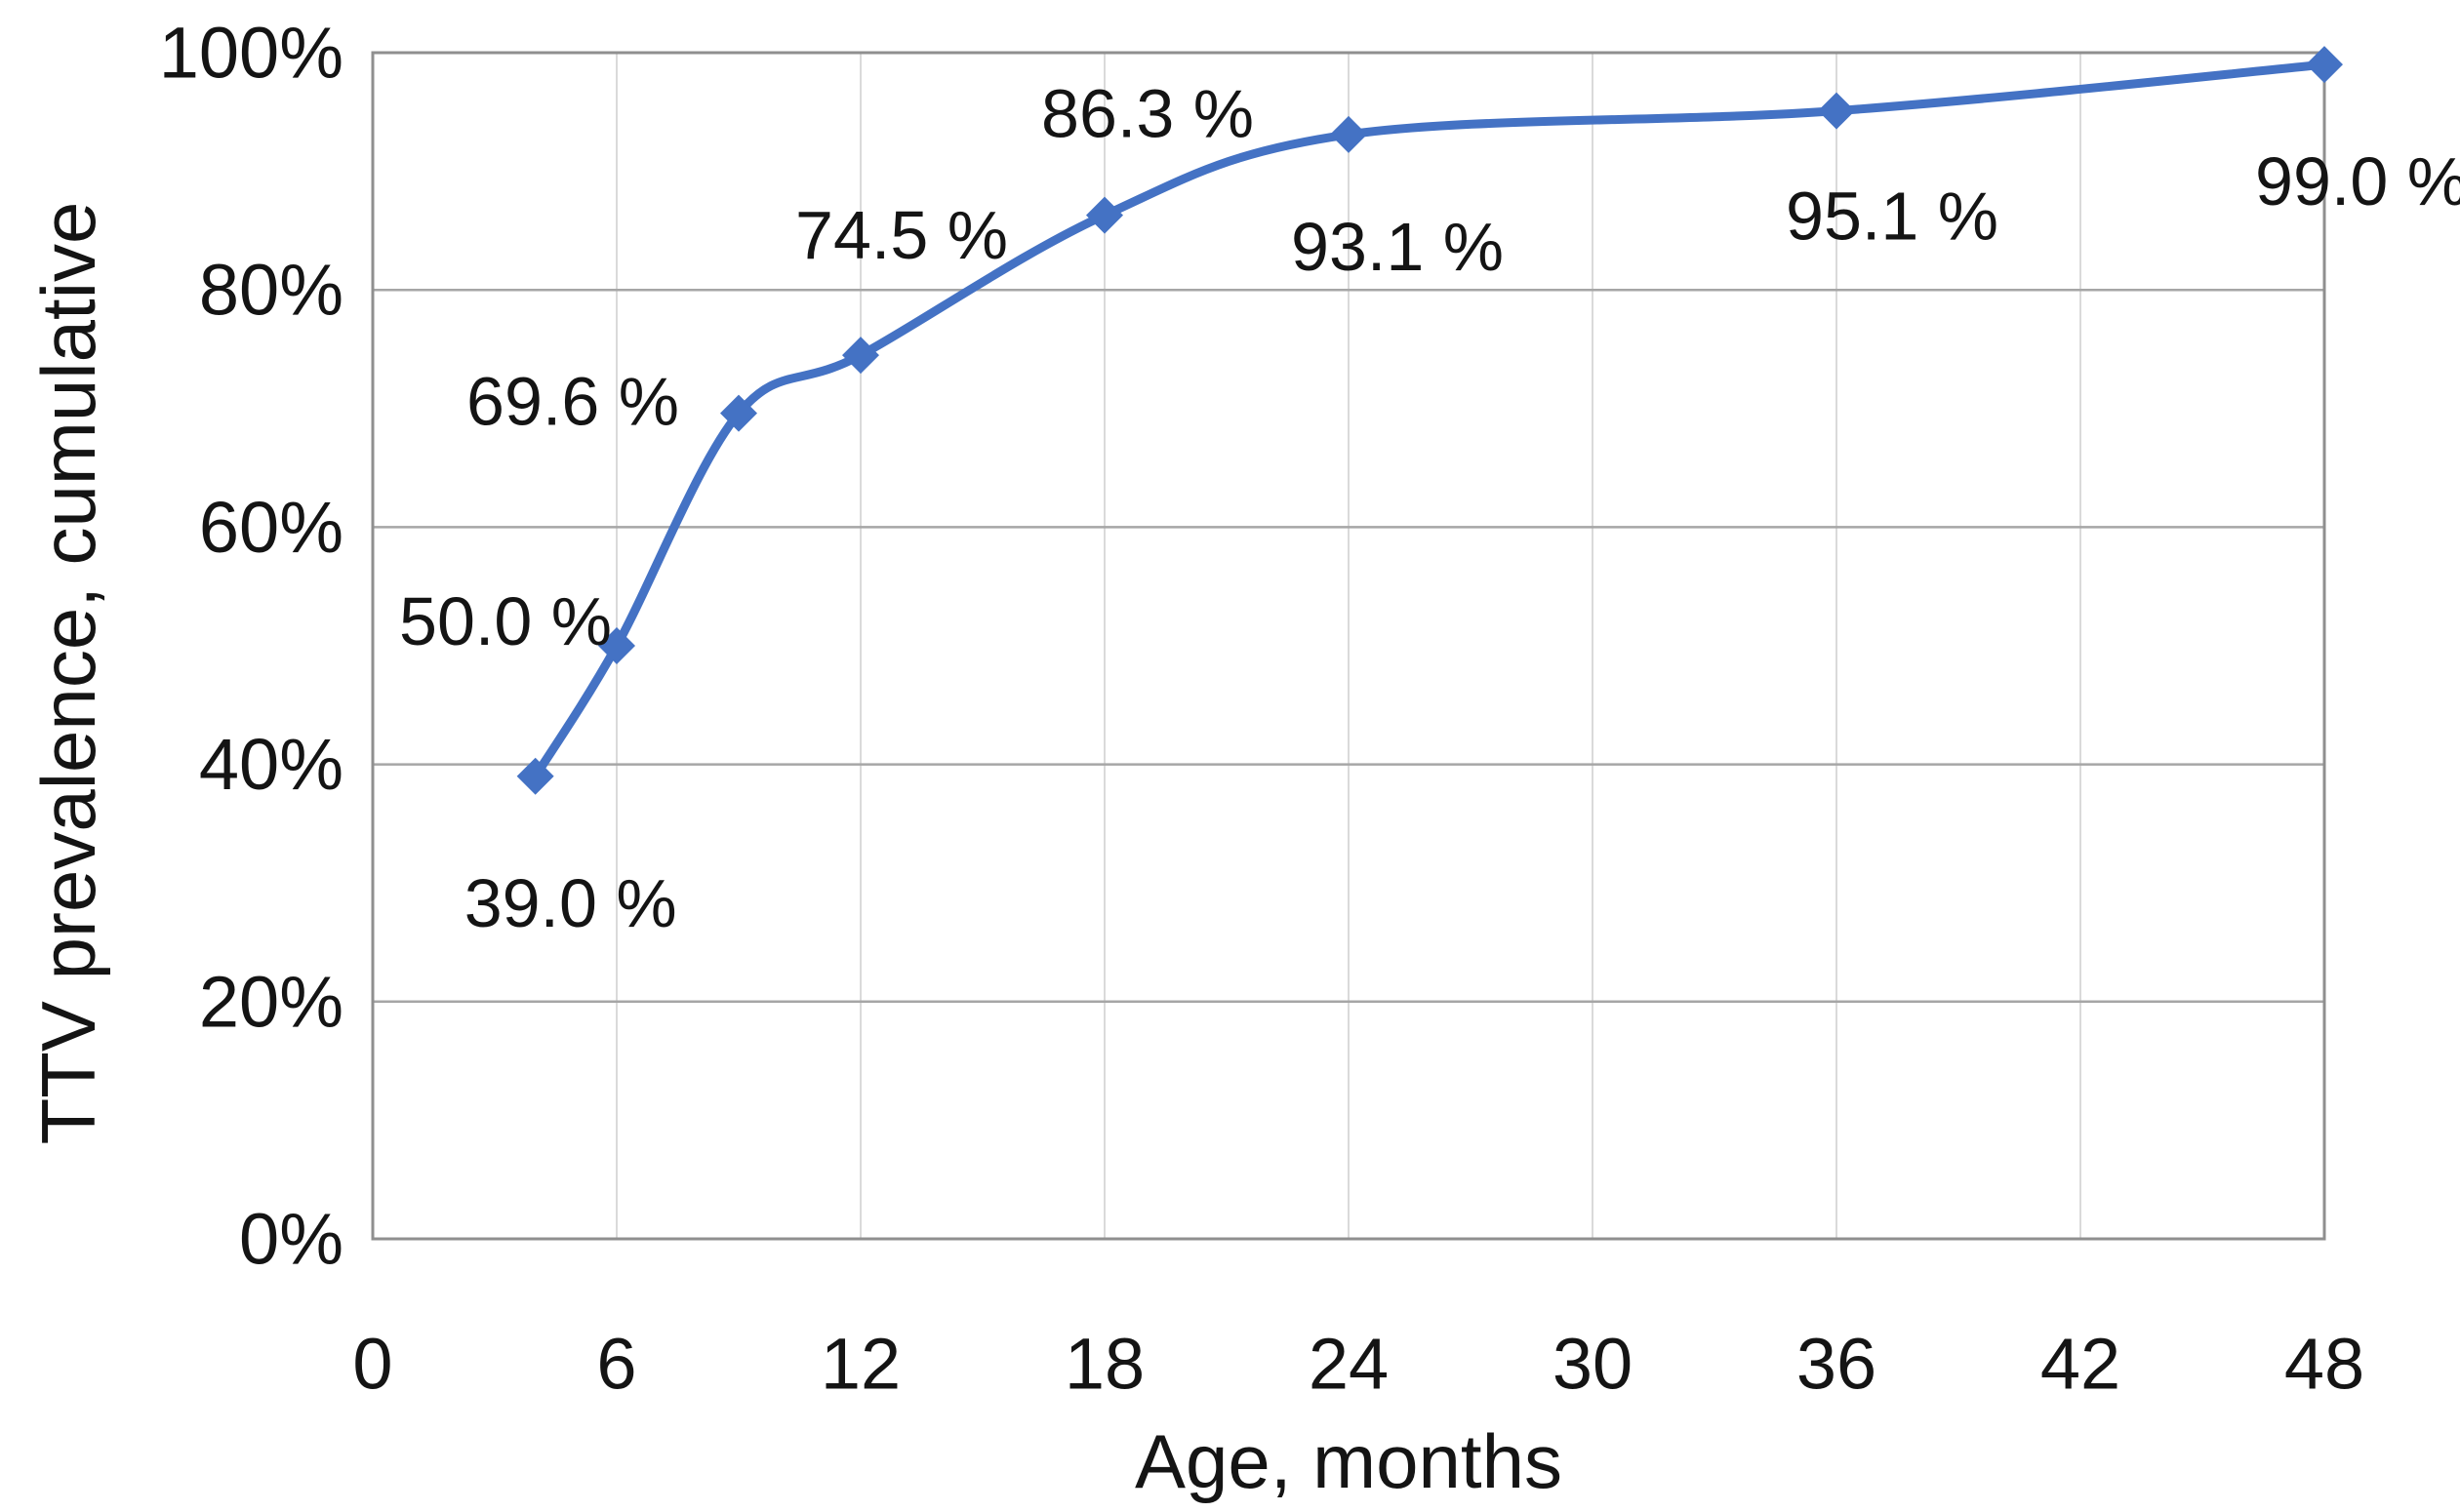 The width and height of the screenshot is (2460, 1512). I want to click on x-axis-title: Age, months, so click(1349, 1461).